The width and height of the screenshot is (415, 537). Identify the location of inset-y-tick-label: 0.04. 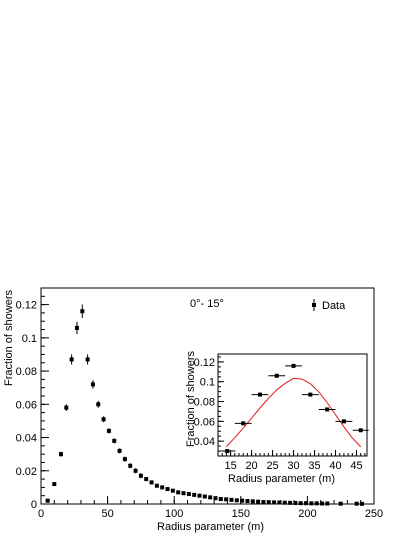
(204, 442).